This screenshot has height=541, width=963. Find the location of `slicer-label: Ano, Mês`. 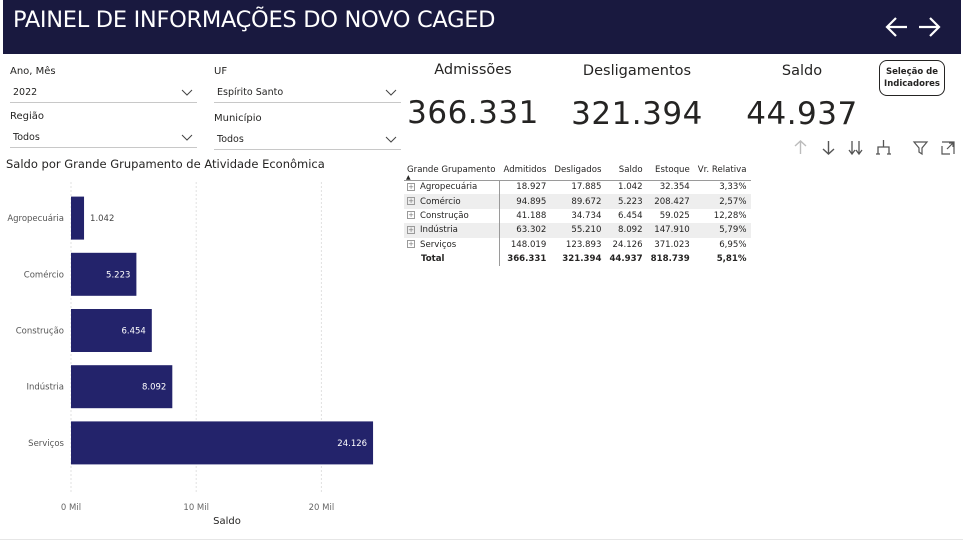

slicer-label: Ano, Mês is located at coordinates (33, 71).